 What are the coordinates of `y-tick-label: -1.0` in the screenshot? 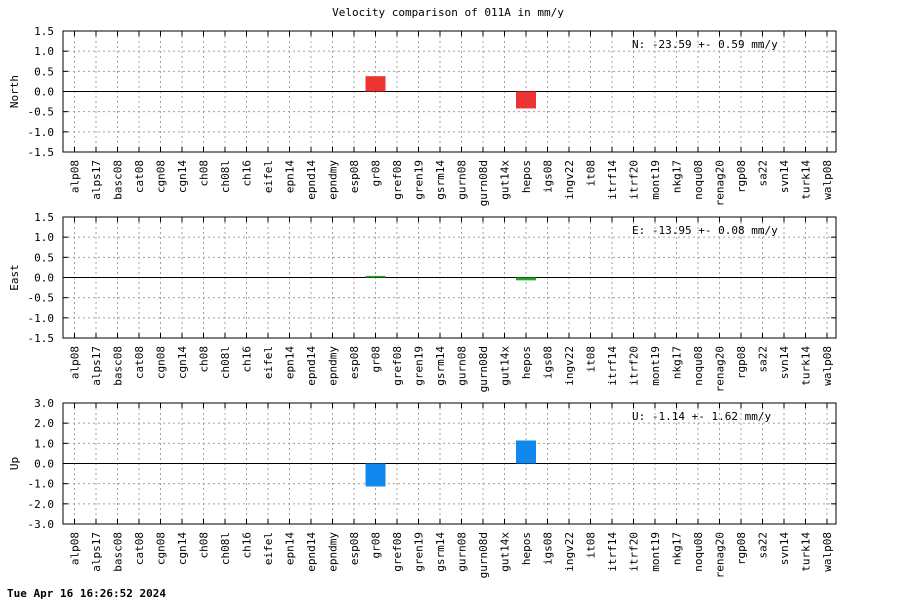 It's located at (41, 318).